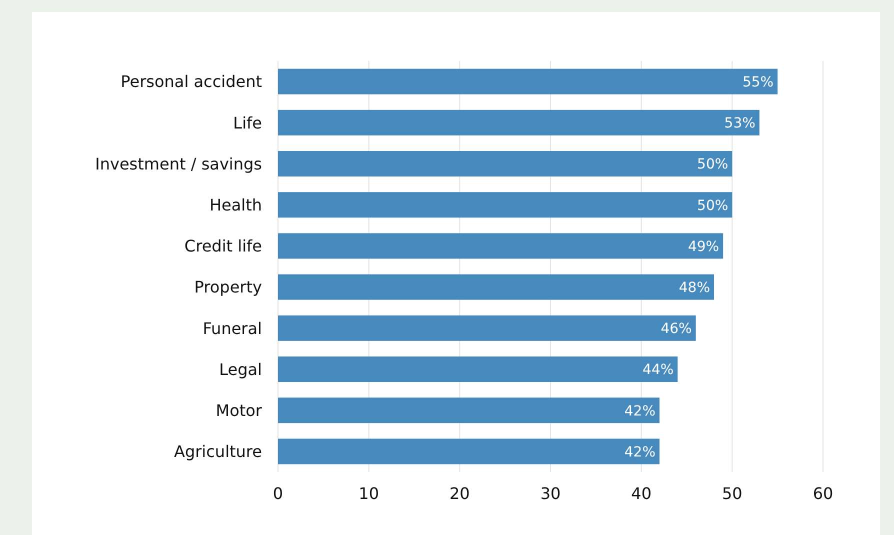 The height and width of the screenshot is (535, 894). What do you see at coordinates (658, 370) in the screenshot?
I see `data-label: 44%` at bounding box center [658, 370].